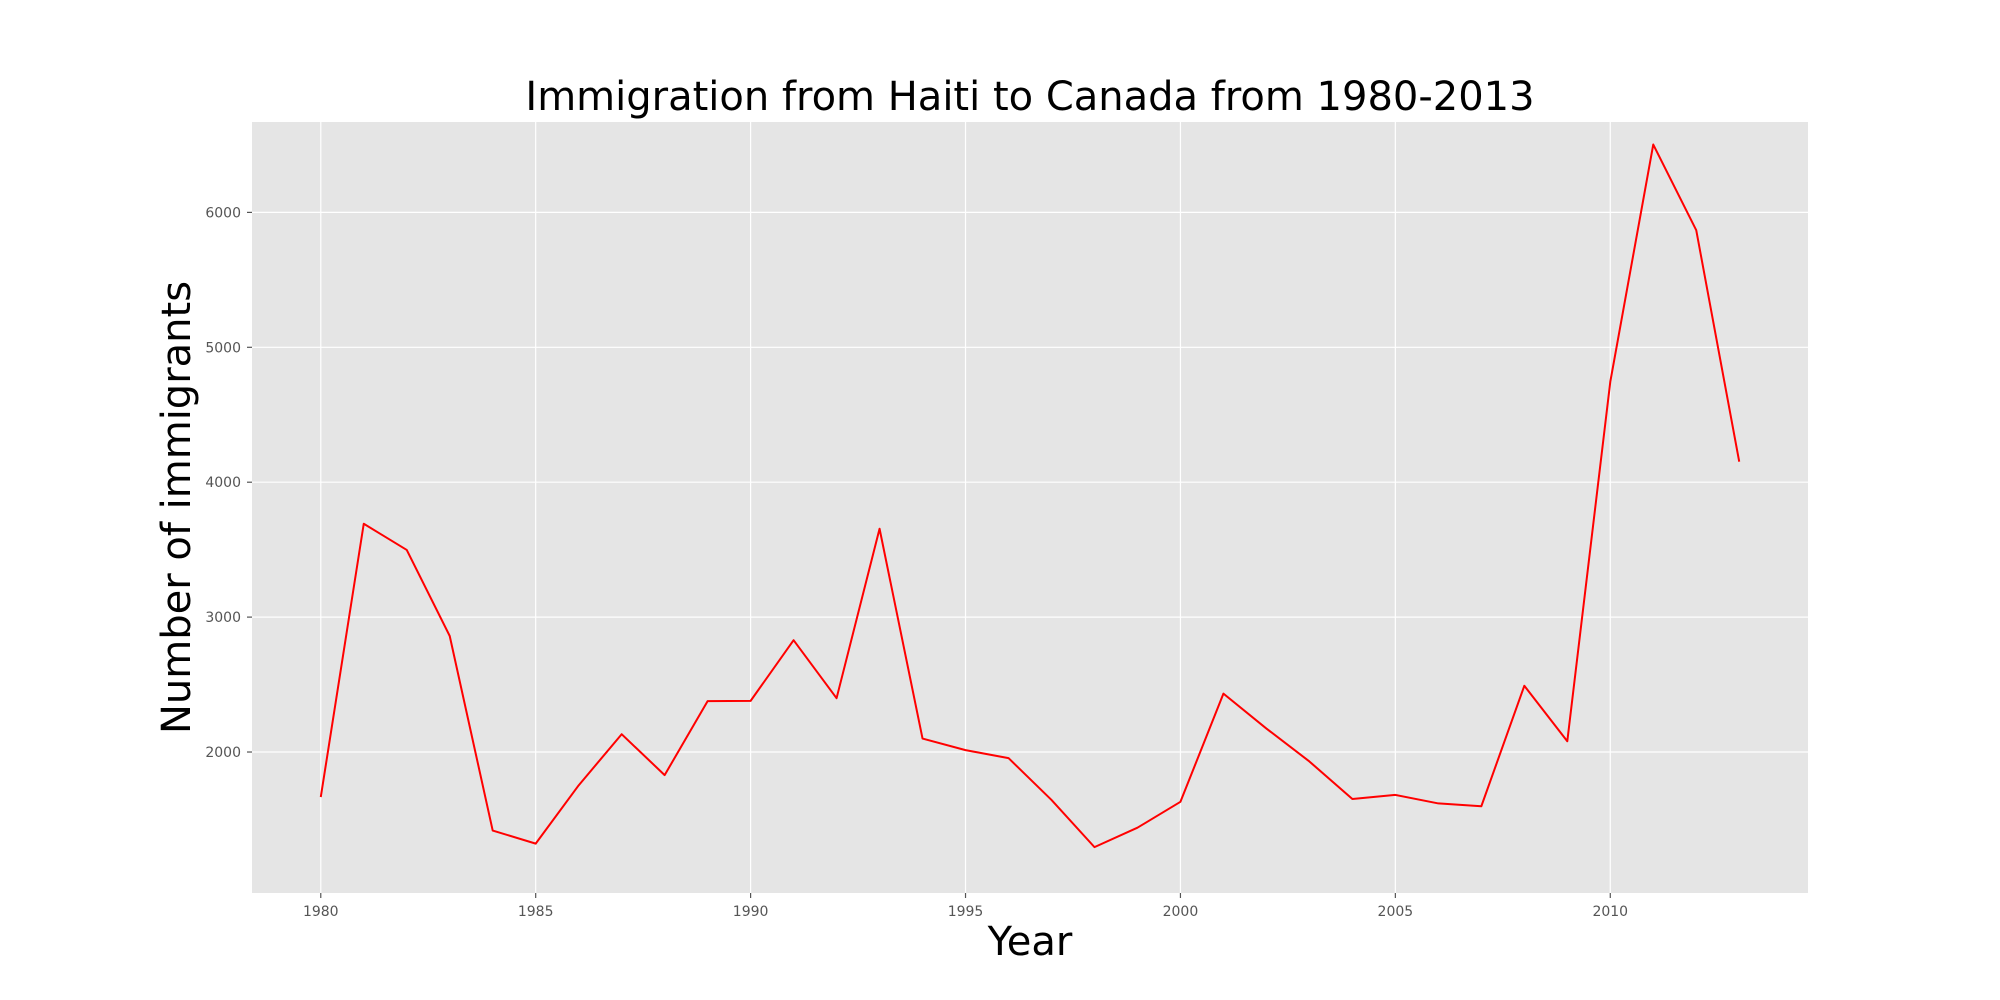  Describe the element at coordinates (223, 483) in the screenshot. I see `y-tick-label: 4000` at that location.